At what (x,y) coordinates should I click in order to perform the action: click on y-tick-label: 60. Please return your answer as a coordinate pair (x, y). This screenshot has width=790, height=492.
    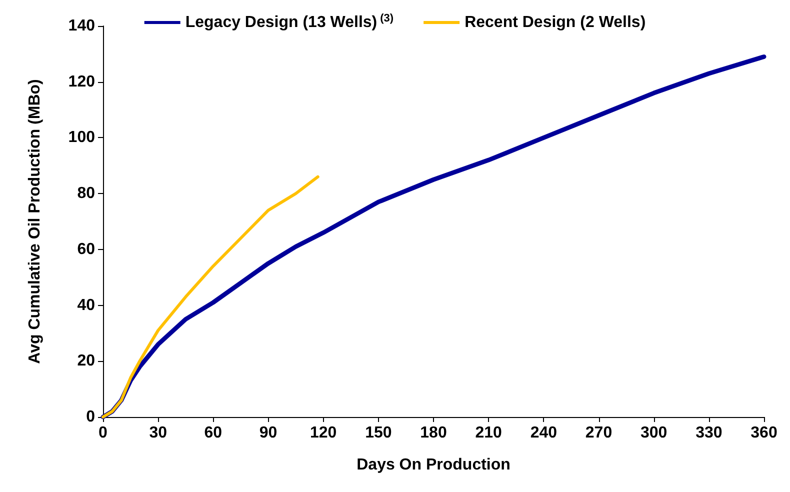
    Looking at the image, I should click on (86, 249).